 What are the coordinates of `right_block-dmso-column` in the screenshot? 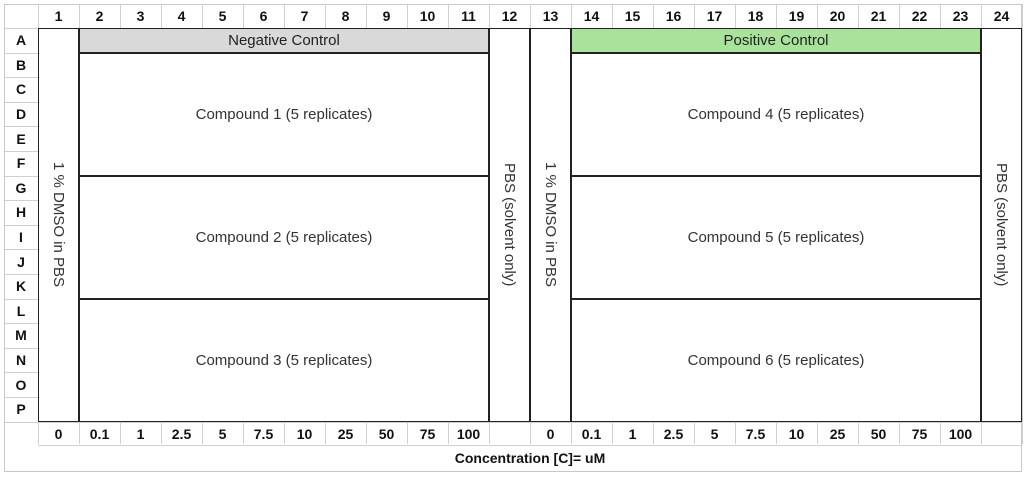 It's located at (550, 225).